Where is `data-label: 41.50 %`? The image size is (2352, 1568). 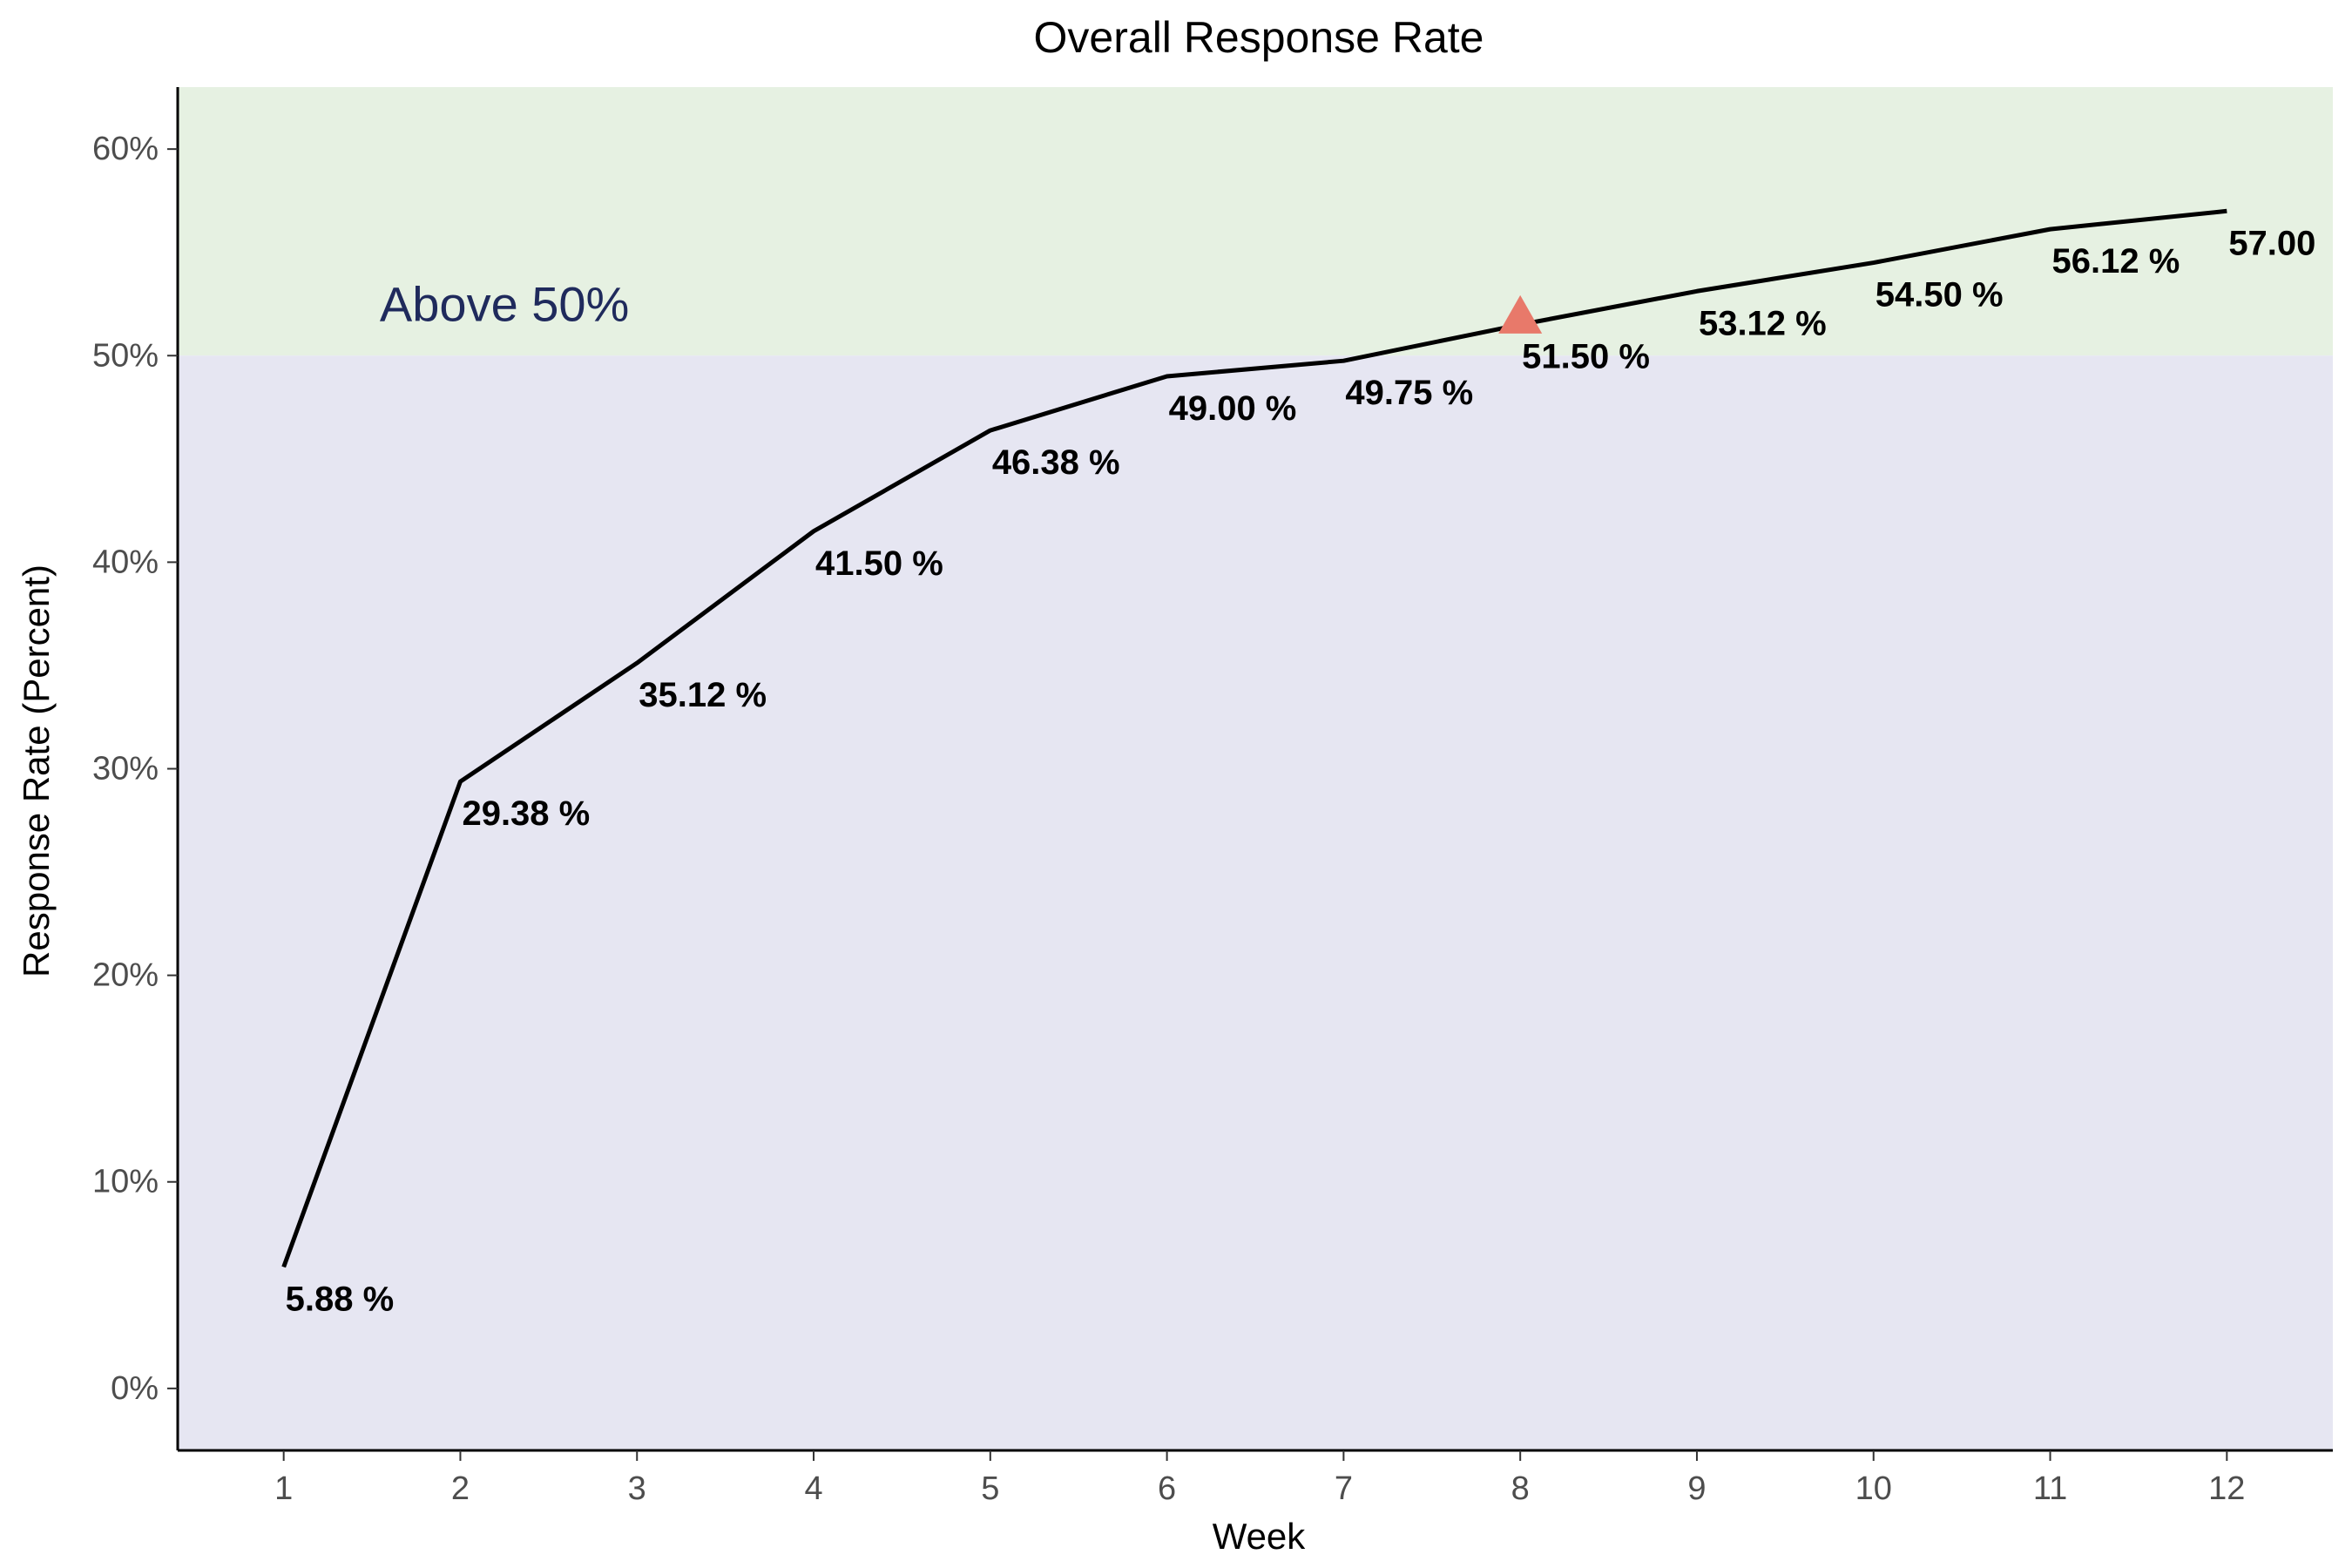
data-label: 41.50 % is located at coordinates (879, 564).